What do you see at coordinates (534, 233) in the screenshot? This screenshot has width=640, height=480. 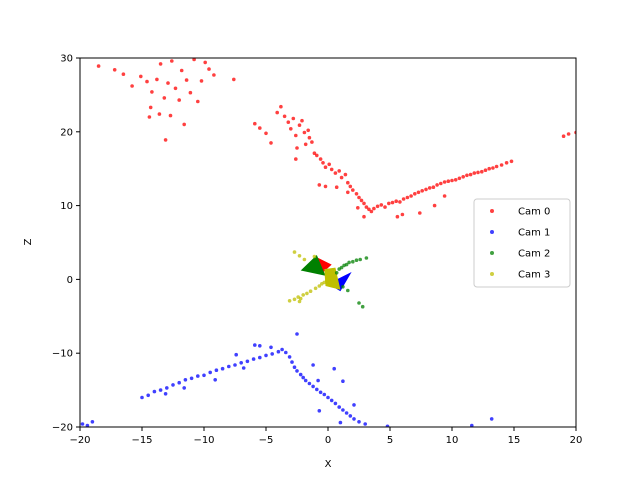 I see `legend-label-1: Cam 1` at bounding box center [534, 233].